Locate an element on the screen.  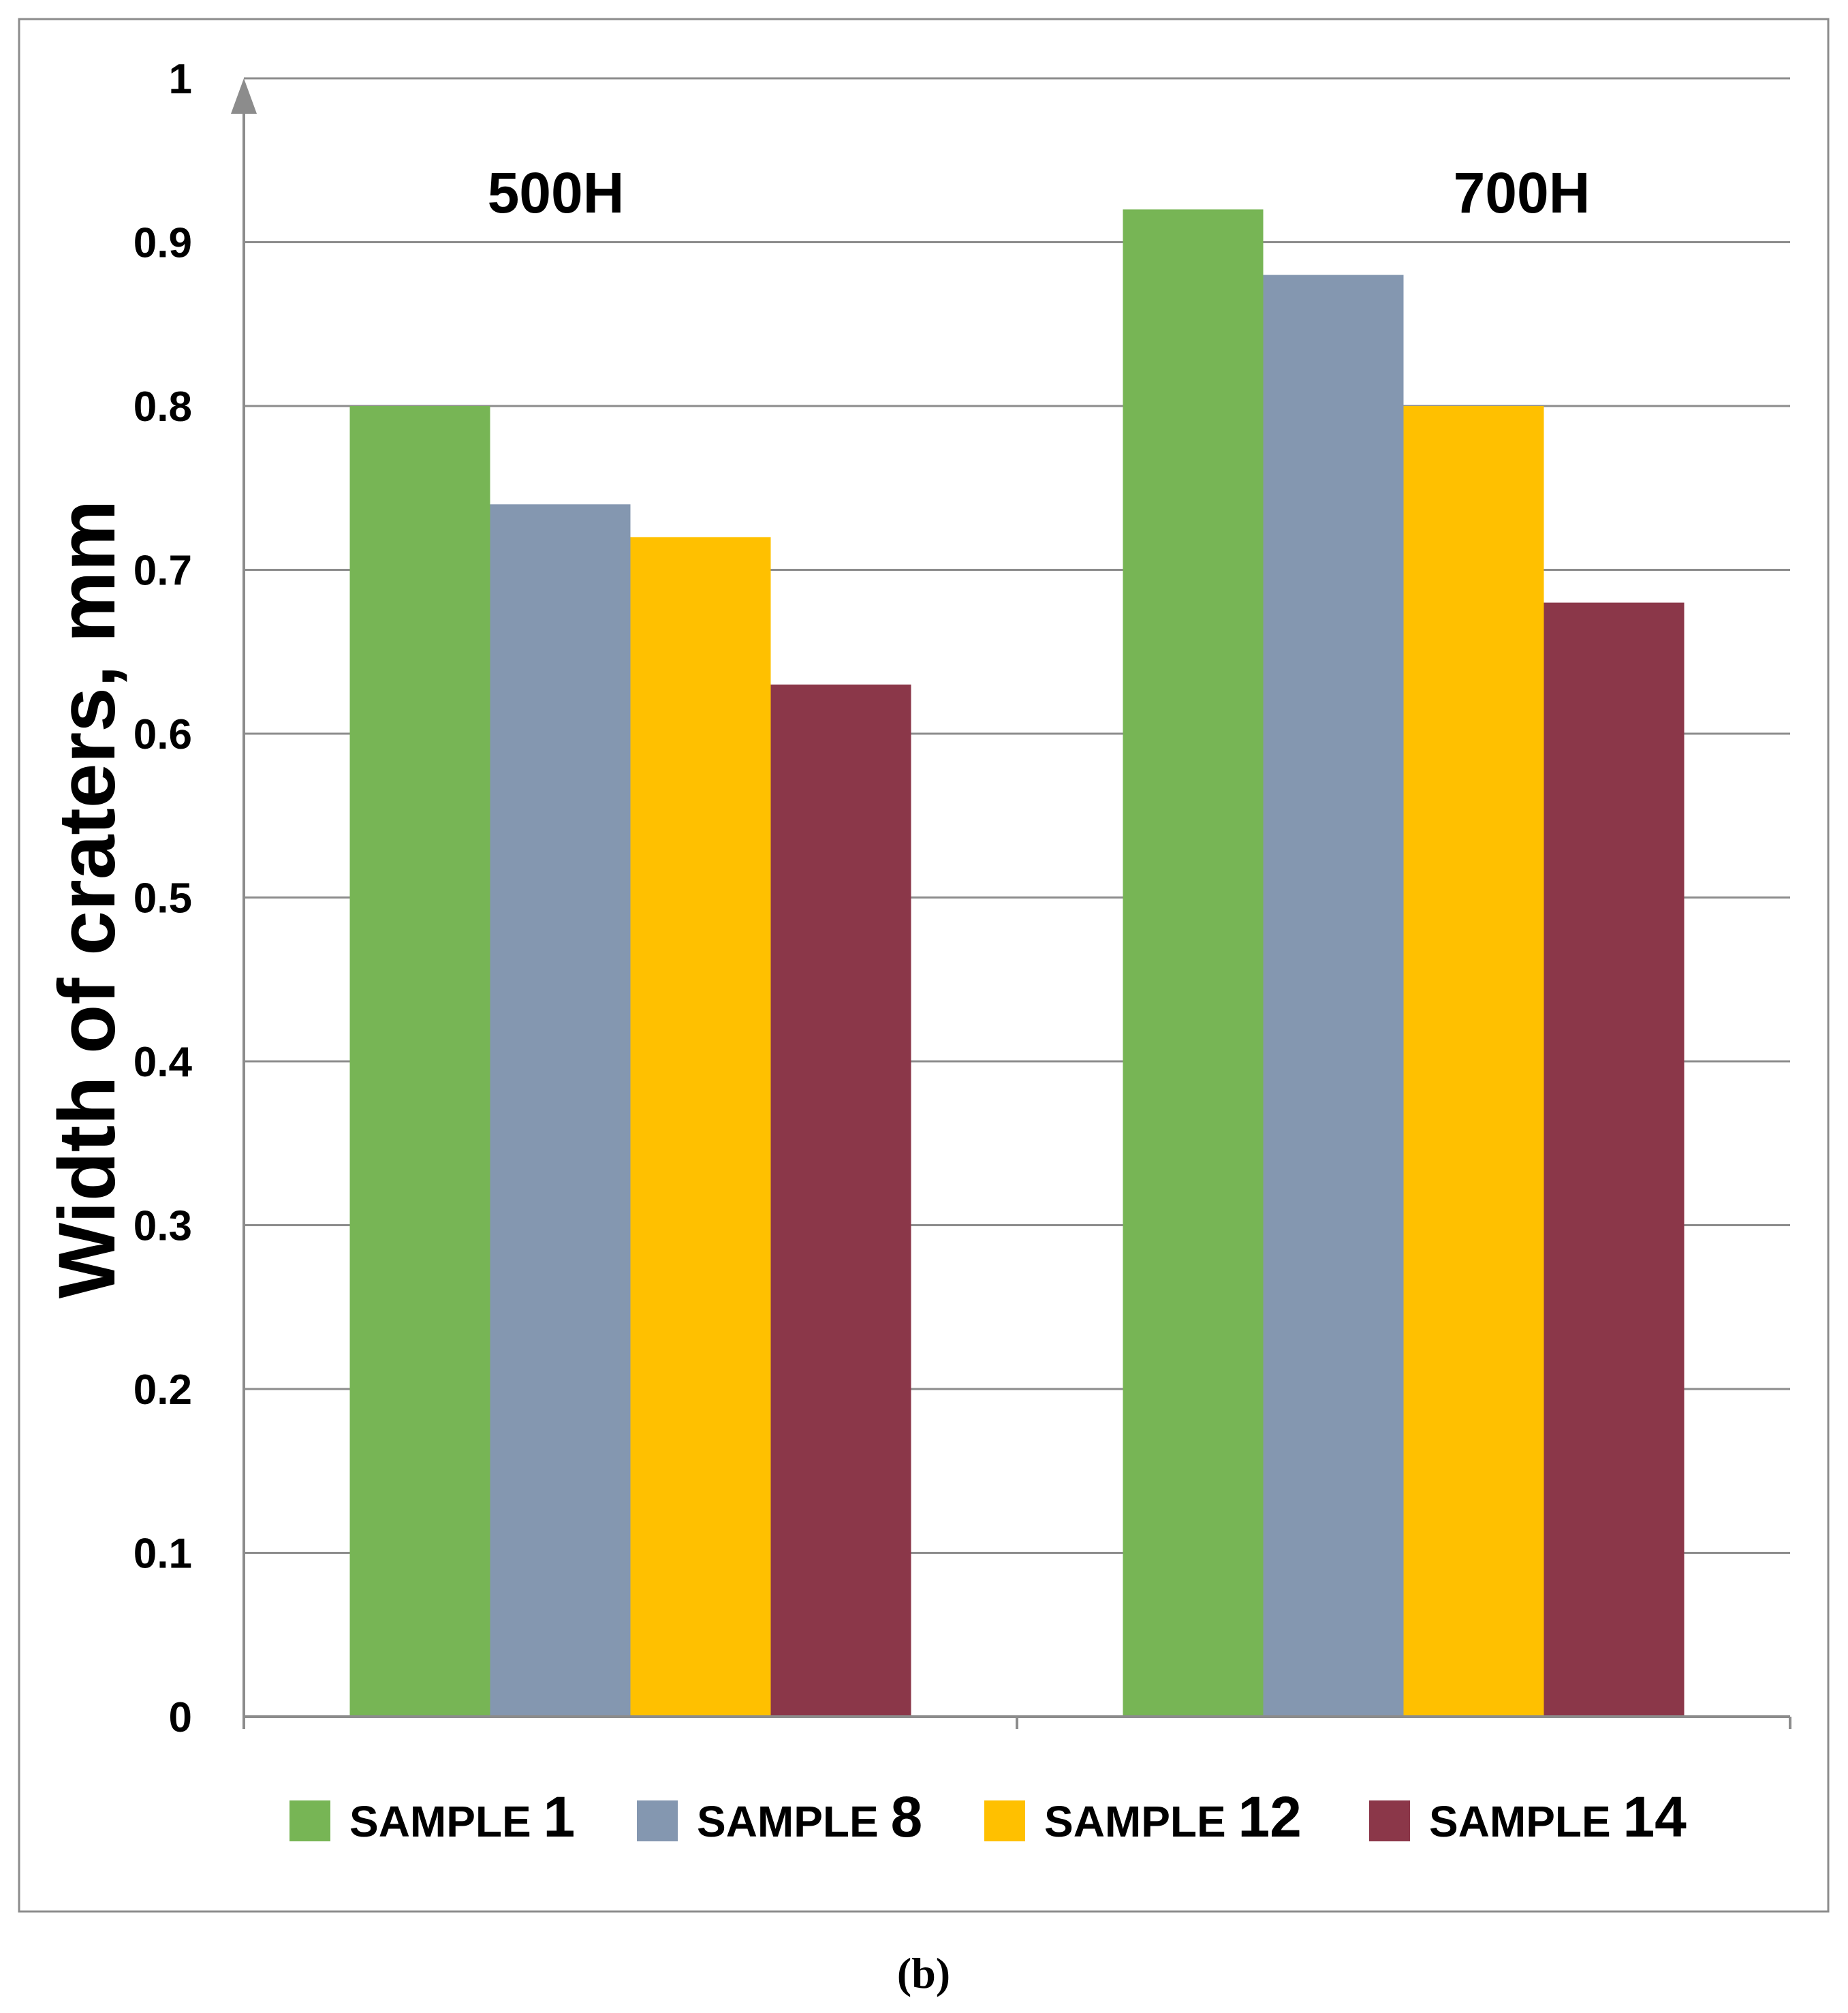
y-tick-label: 0.5 is located at coordinates (163, 898).